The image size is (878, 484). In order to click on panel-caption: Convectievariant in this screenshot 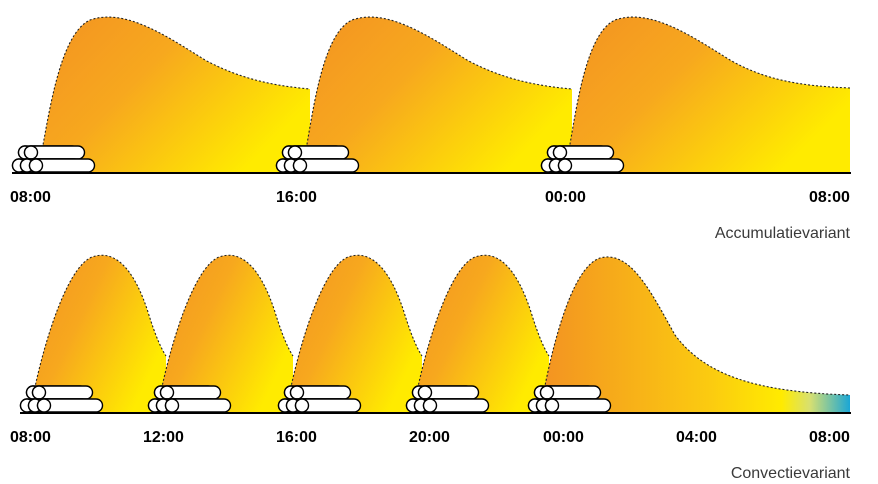, I will do `click(791, 473)`.